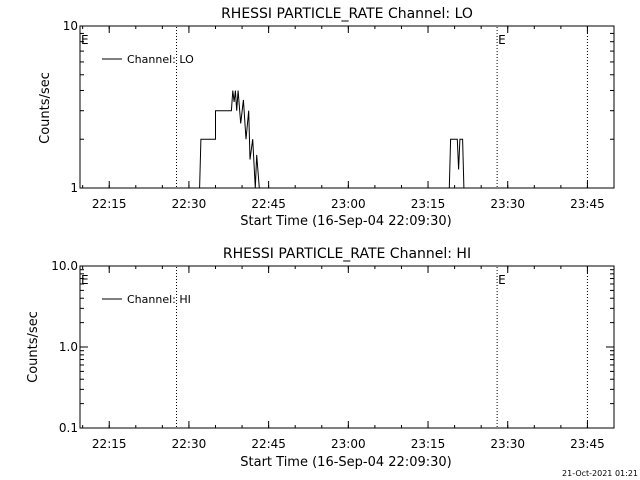  What do you see at coordinates (159, 299) in the screenshot?
I see `legend-label: Channel: HI` at bounding box center [159, 299].